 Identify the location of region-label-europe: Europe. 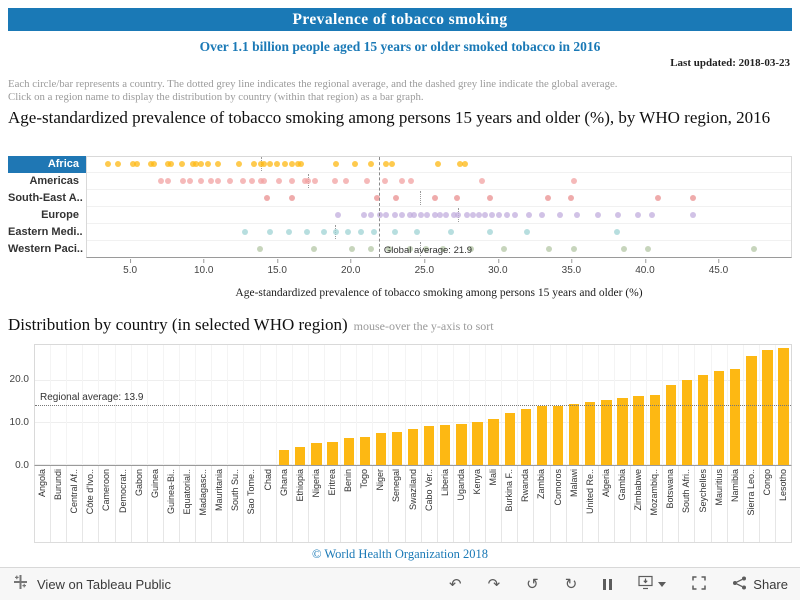
(60, 215).